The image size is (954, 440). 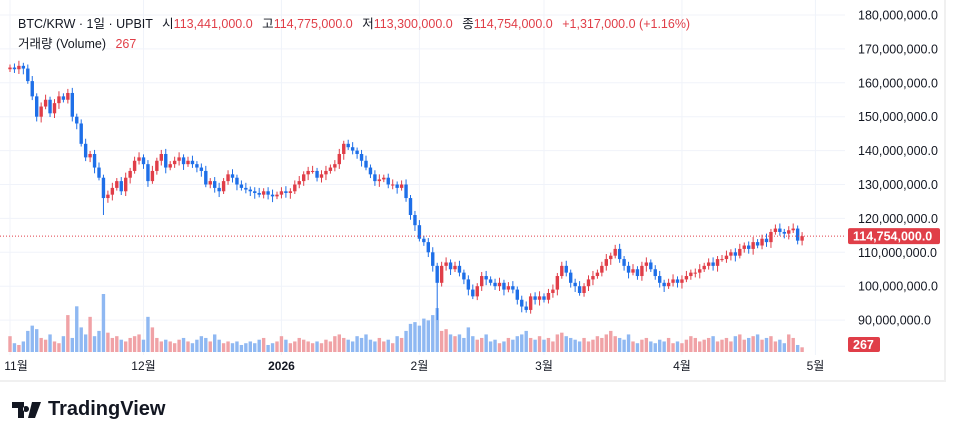 What do you see at coordinates (894, 236) in the screenshot?
I see `last-price-badge` at bounding box center [894, 236].